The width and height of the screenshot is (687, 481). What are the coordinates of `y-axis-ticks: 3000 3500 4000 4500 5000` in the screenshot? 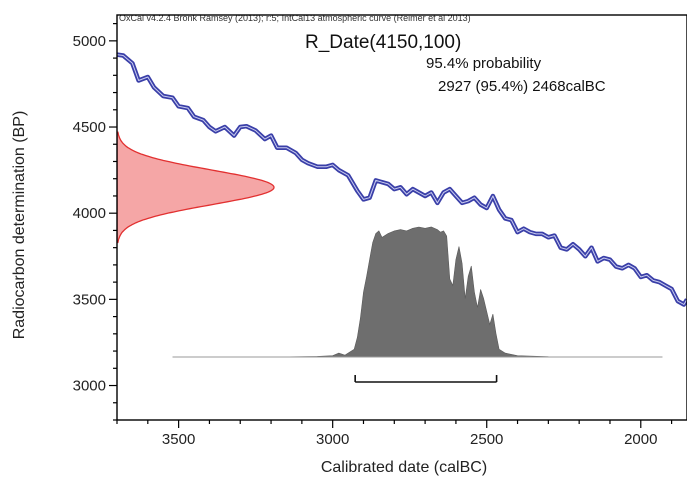 It's located at (95, 222).